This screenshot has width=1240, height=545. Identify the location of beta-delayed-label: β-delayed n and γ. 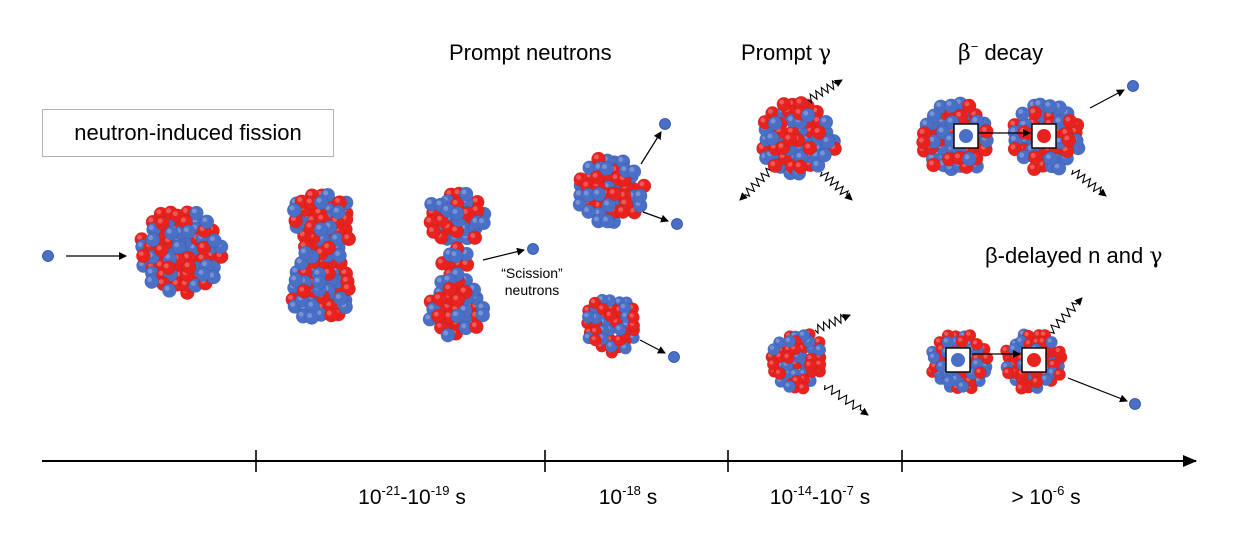
(1074, 256).